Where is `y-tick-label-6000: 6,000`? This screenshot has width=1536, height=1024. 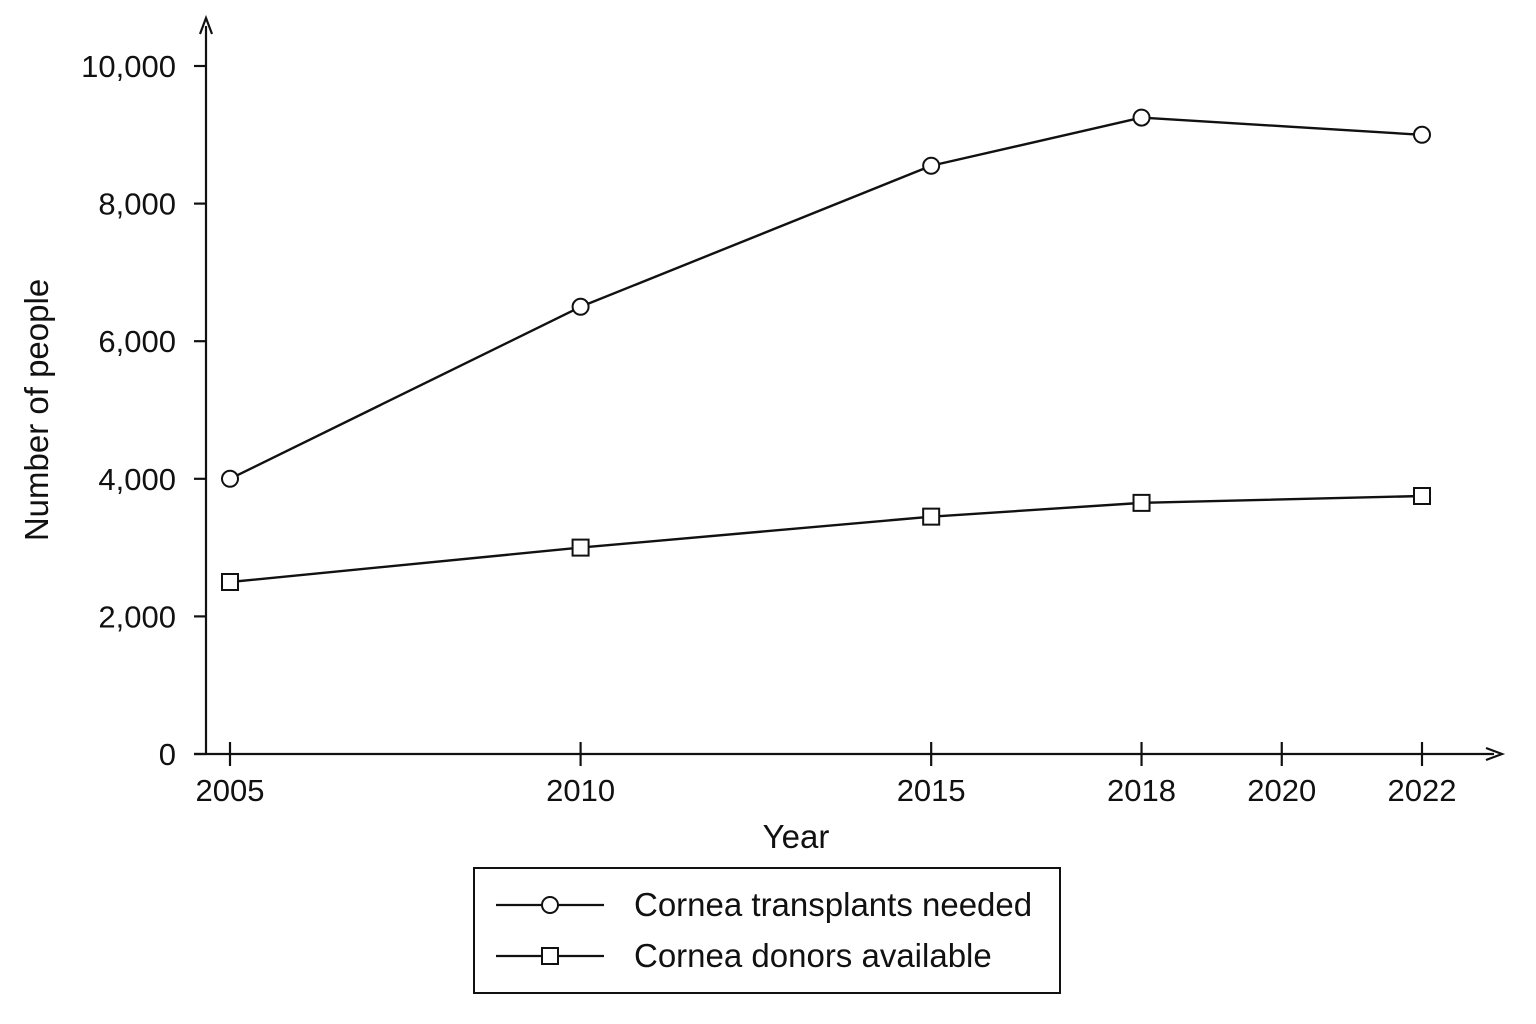 y-tick-label-6000: 6,000 is located at coordinates (137, 341).